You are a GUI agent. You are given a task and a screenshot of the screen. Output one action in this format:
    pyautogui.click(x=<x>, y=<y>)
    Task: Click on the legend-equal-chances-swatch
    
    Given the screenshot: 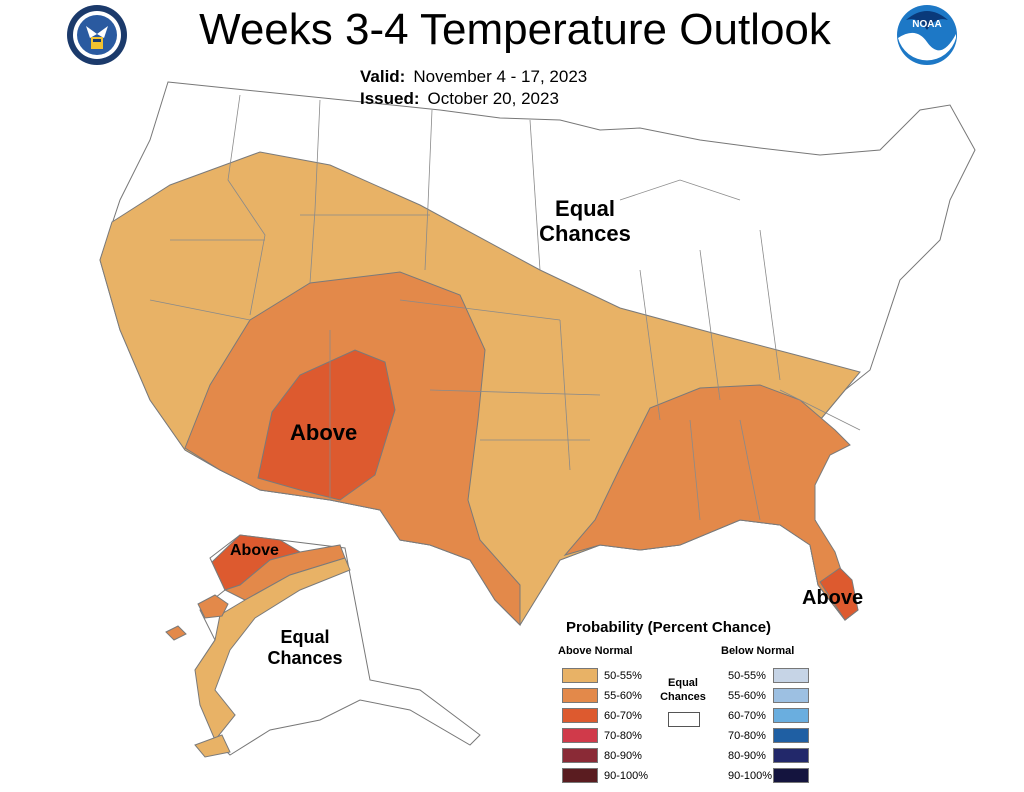 What is the action you would take?
    pyautogui.click(x=684, y=719)
    